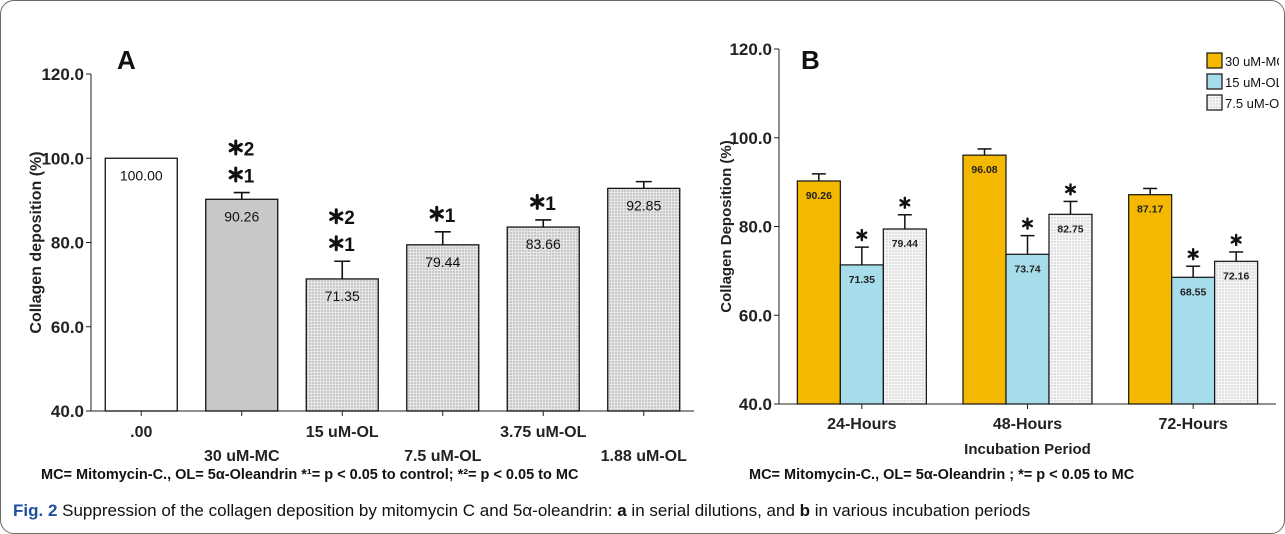  What do you see at coordinates (819, 196) in the screenshot?
I see `value-label-b: 90.26` at bounding box center [819, 196].